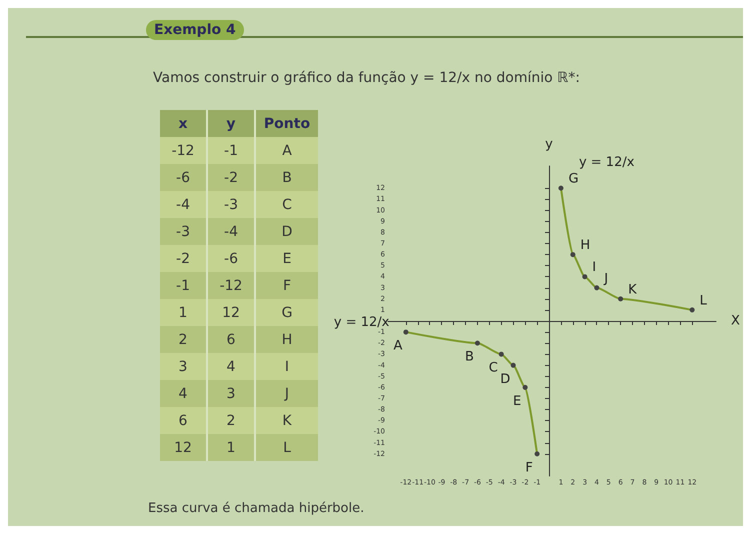  Describe the element at coordinates (287, 259) in the screenshot. I see `text: E` at that location.